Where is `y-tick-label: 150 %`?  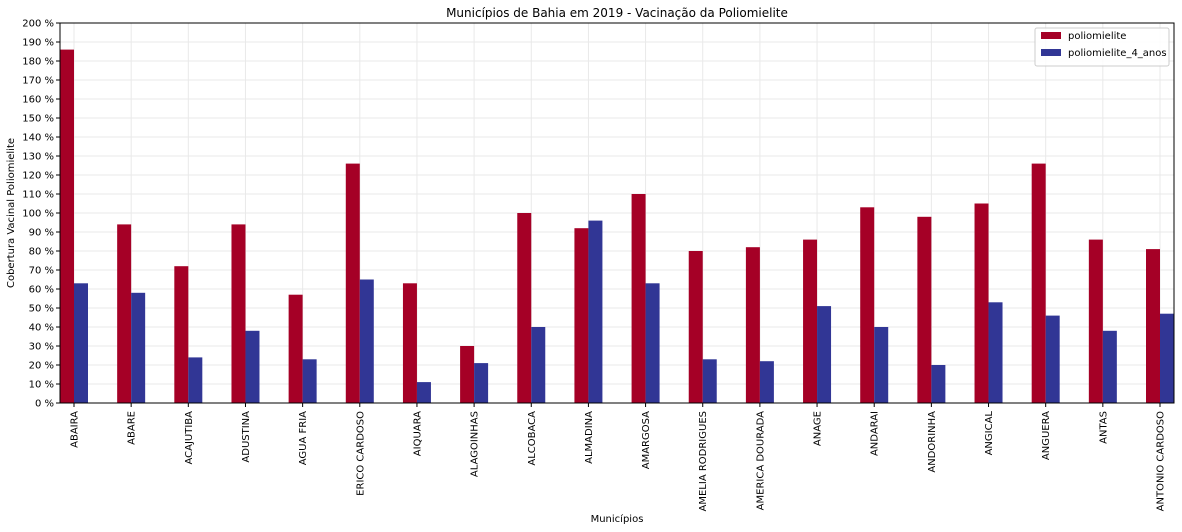 y-tick-label: 150 % is located at coordinates (38, 119).